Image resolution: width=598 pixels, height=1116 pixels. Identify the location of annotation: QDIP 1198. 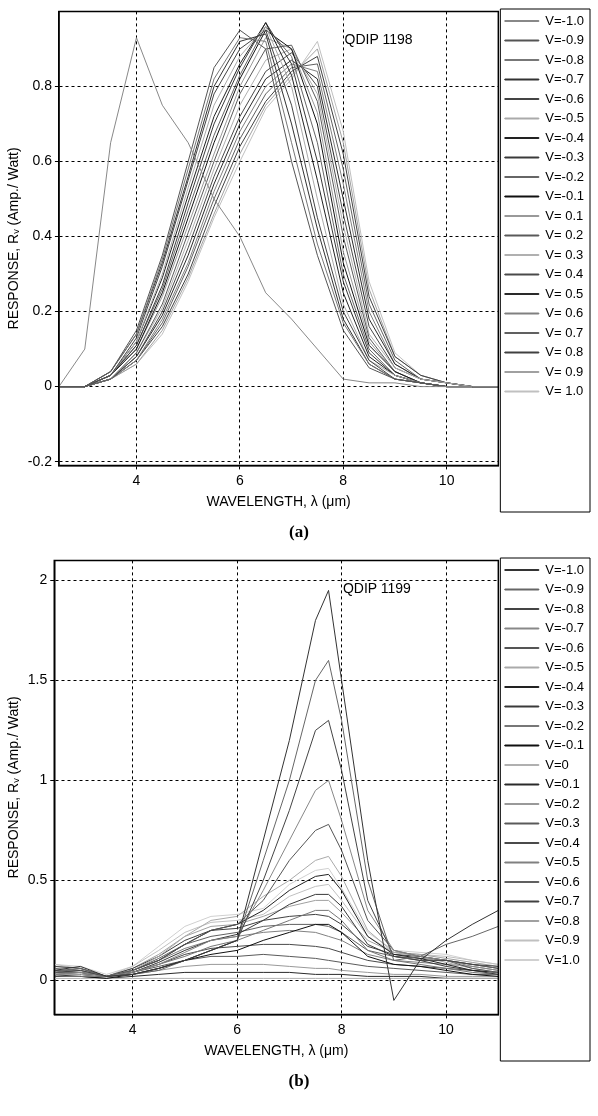
(378, 39).